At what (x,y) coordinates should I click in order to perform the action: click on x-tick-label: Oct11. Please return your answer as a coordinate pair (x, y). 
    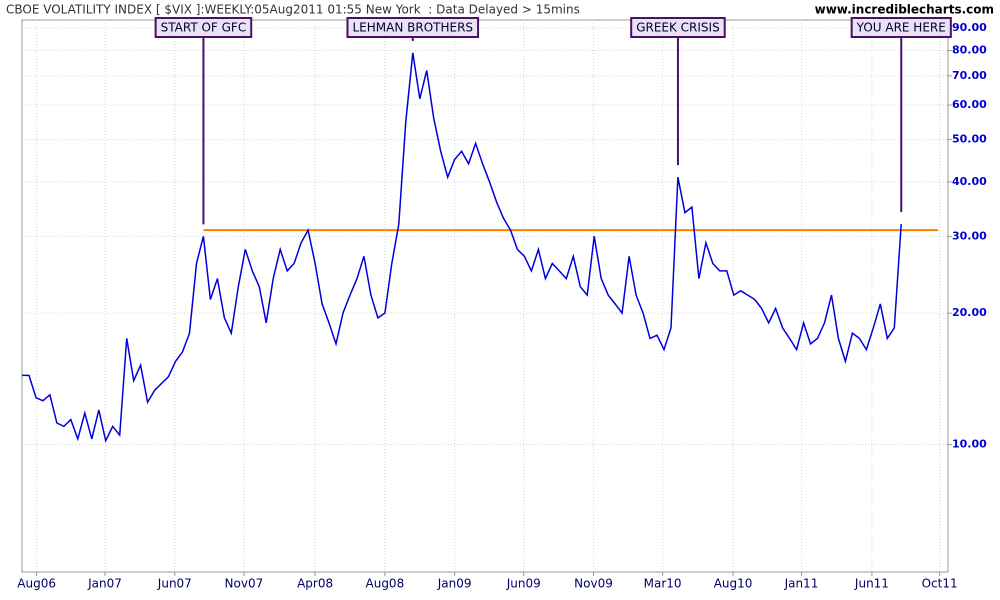
    Looking at the image, I should click on (940, 584).